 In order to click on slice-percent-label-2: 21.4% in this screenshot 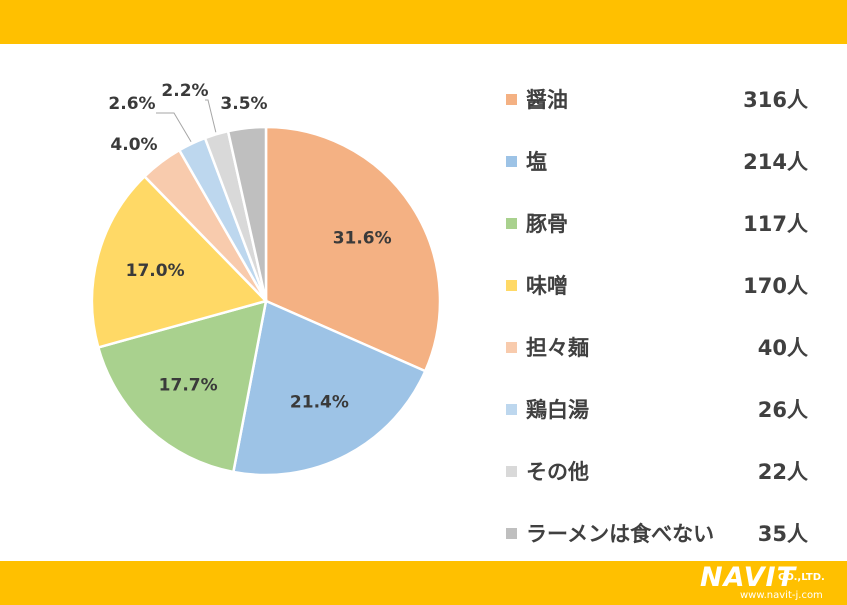, I will do `click(319, 403)`.